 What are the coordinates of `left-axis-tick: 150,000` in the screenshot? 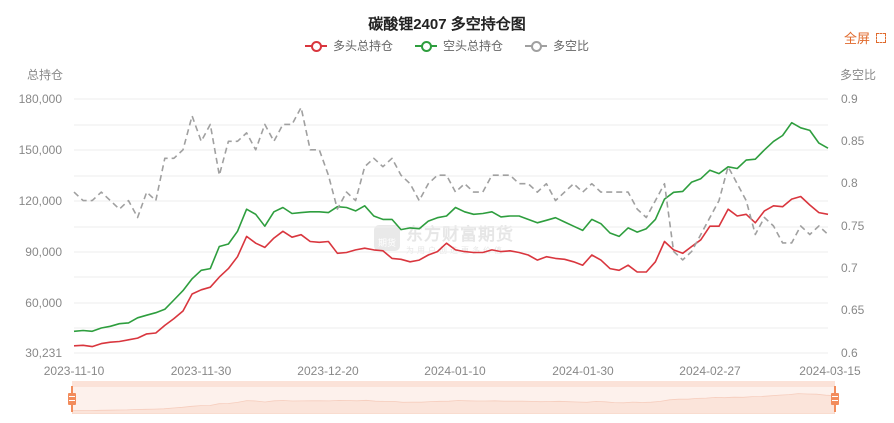 It's located at (40, 150).